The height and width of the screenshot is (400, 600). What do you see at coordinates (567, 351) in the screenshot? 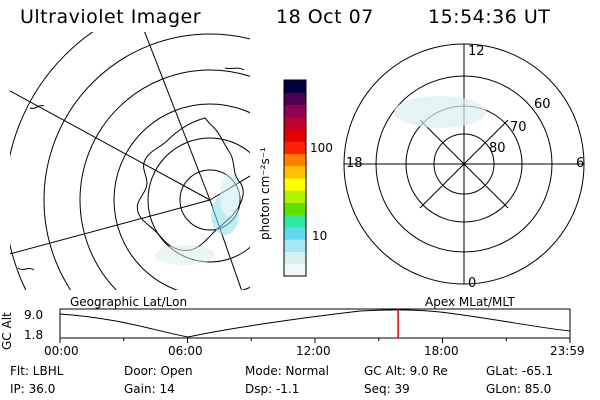
I see `timeline-tick-2359: 23:59` at bounding box center [567, 351].